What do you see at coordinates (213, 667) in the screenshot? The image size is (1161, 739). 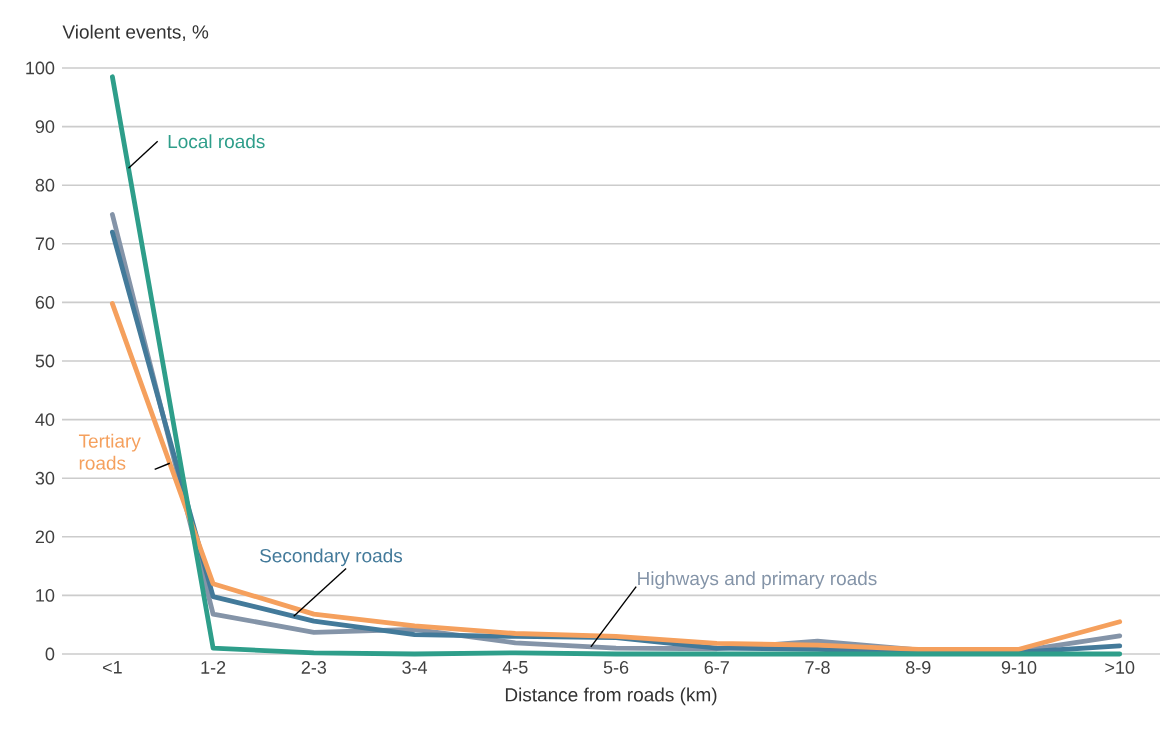 I see `x-tick-label: 1-2` at bounding box center [213, 667].